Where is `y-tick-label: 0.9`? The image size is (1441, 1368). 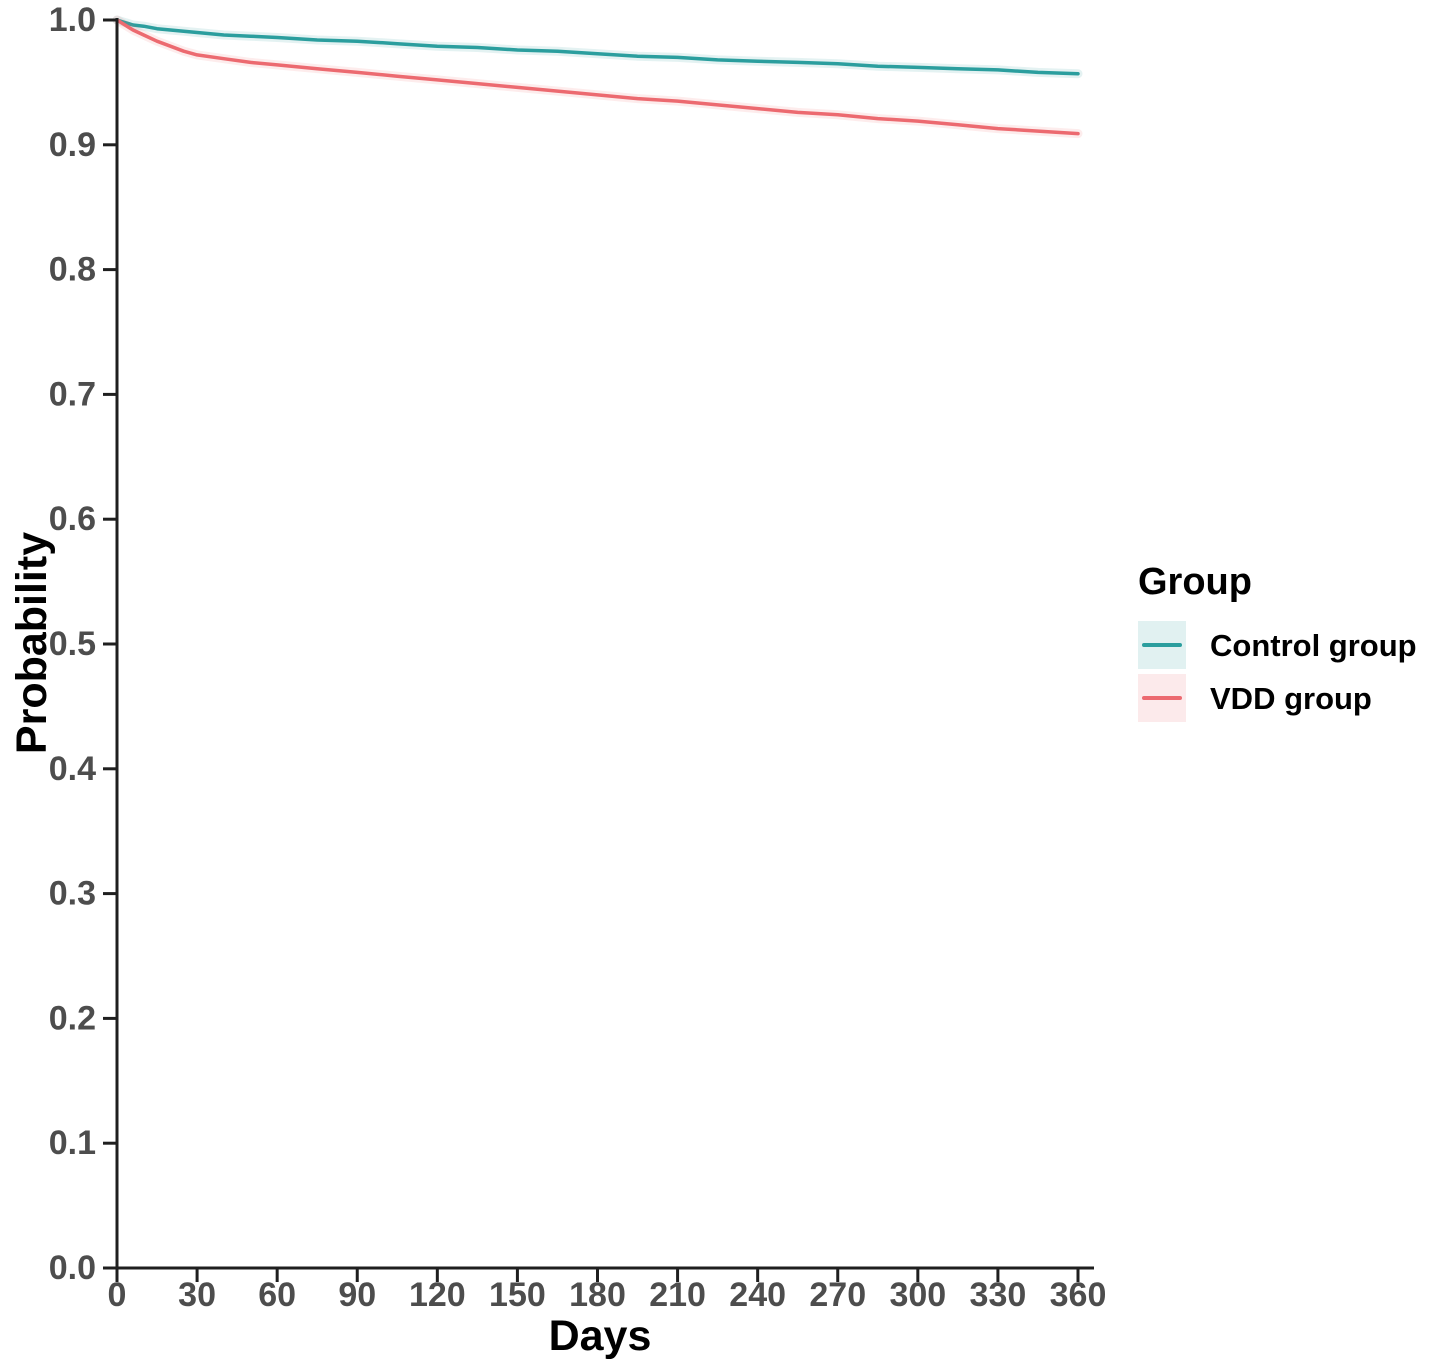 y-tick-label: 0.9 is located at coordinates (72, 145).